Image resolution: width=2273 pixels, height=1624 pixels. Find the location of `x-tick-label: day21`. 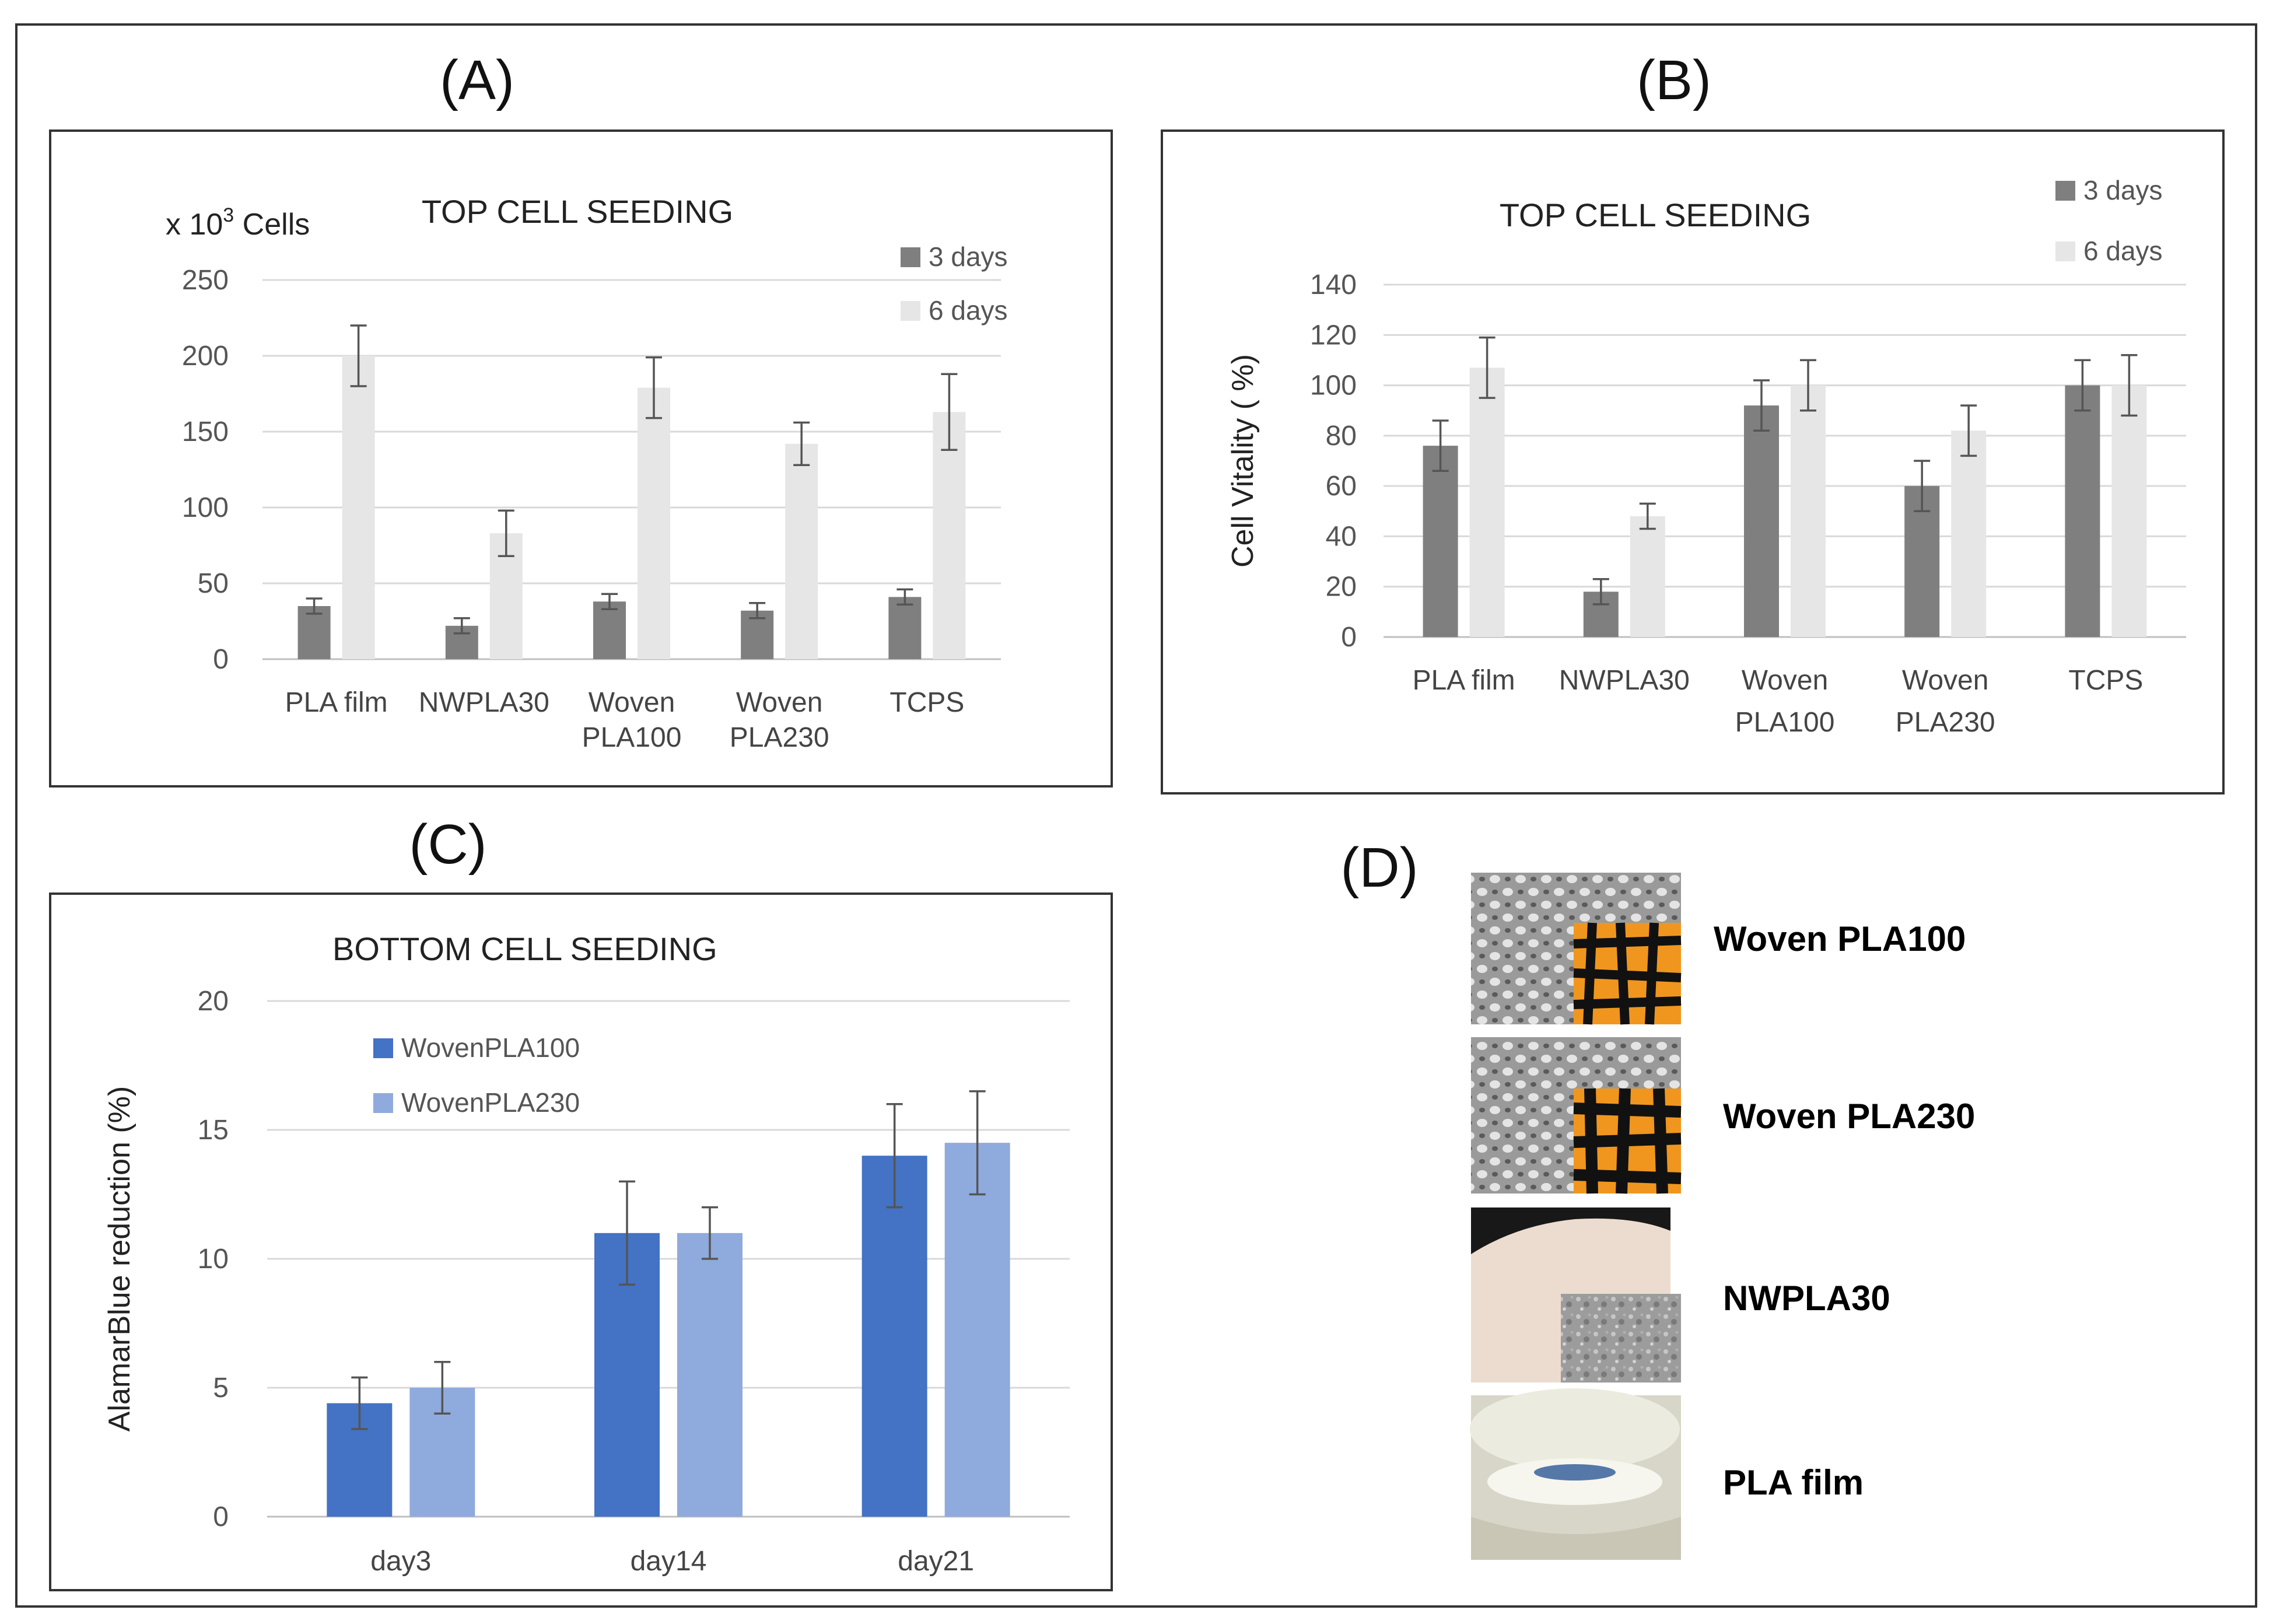

x-tick-label: day21 is located at coordinates (936, 1561).